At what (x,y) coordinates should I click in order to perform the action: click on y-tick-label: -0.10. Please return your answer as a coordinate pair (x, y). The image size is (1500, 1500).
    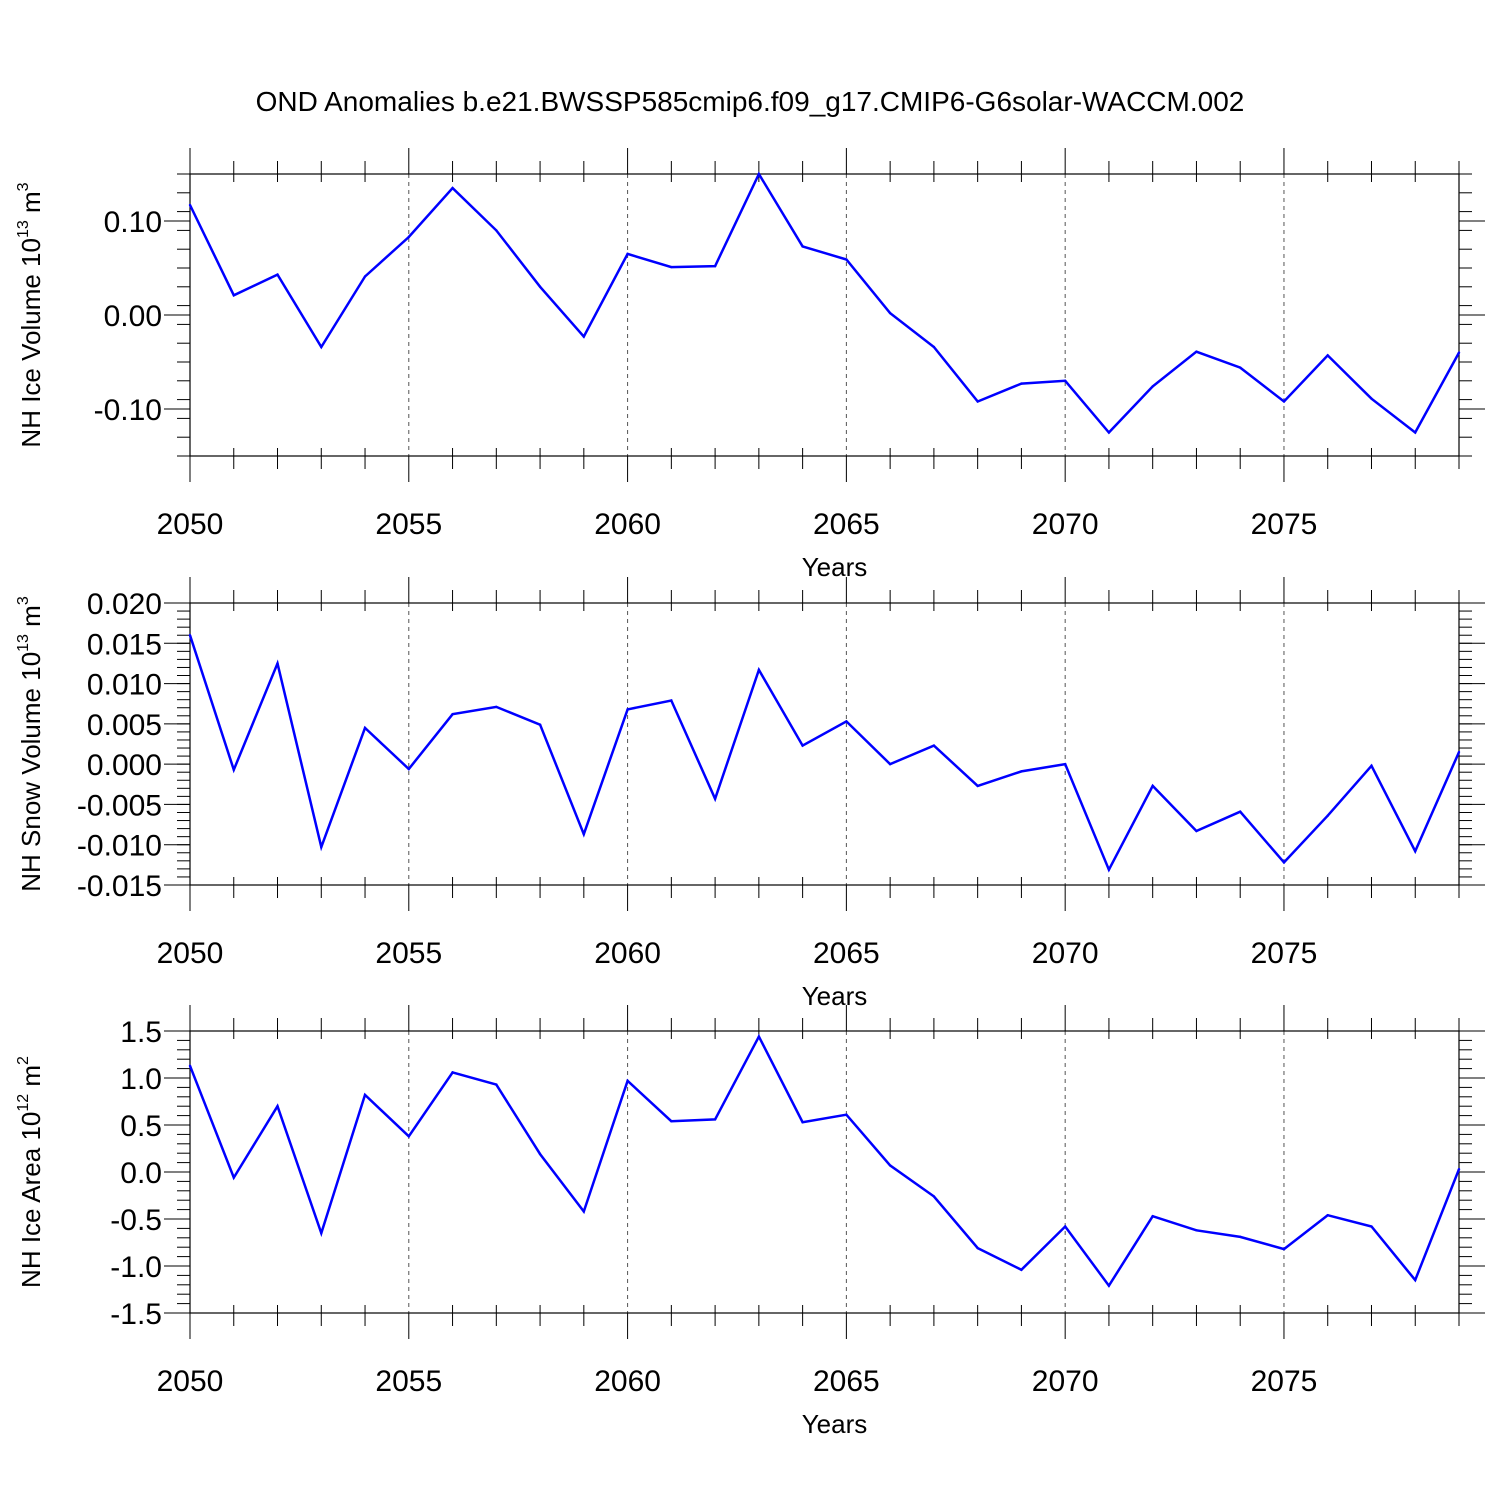
    Looking at the image, I should click on (128, 410).